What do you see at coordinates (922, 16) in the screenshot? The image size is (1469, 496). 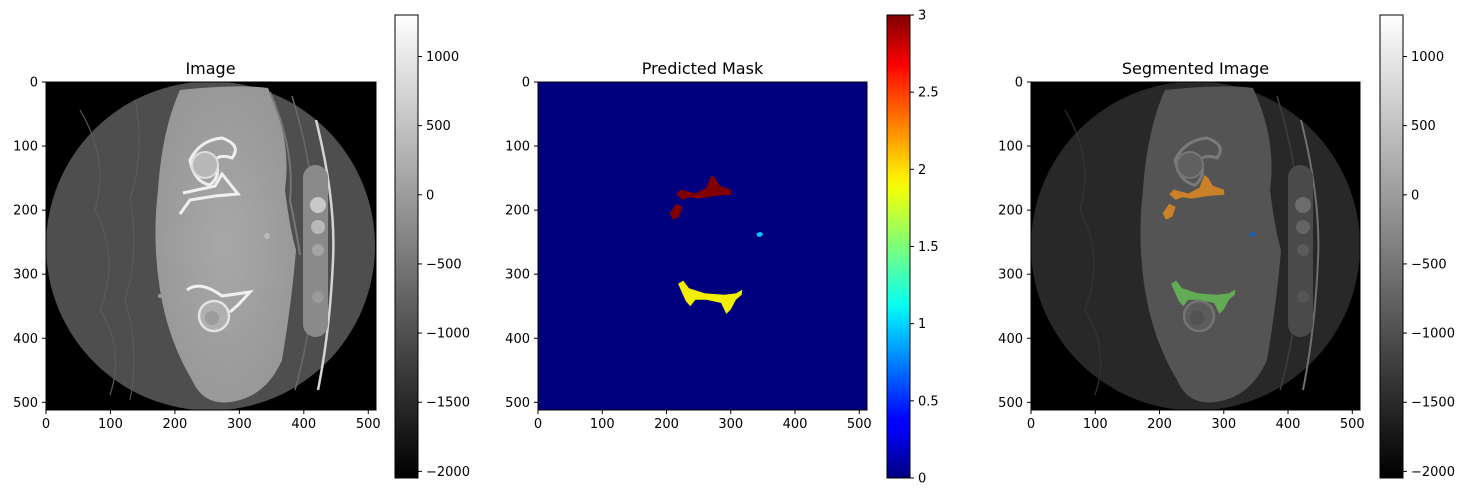 I see `colorbar-tick-label: 3` at bounding box center [922, 16].